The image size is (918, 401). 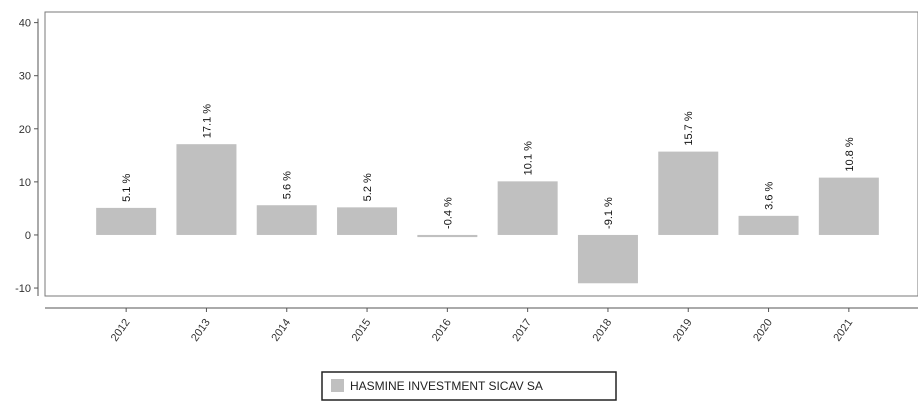 I want to click on x-tick-label: 2014, so click(x=281, y=330).